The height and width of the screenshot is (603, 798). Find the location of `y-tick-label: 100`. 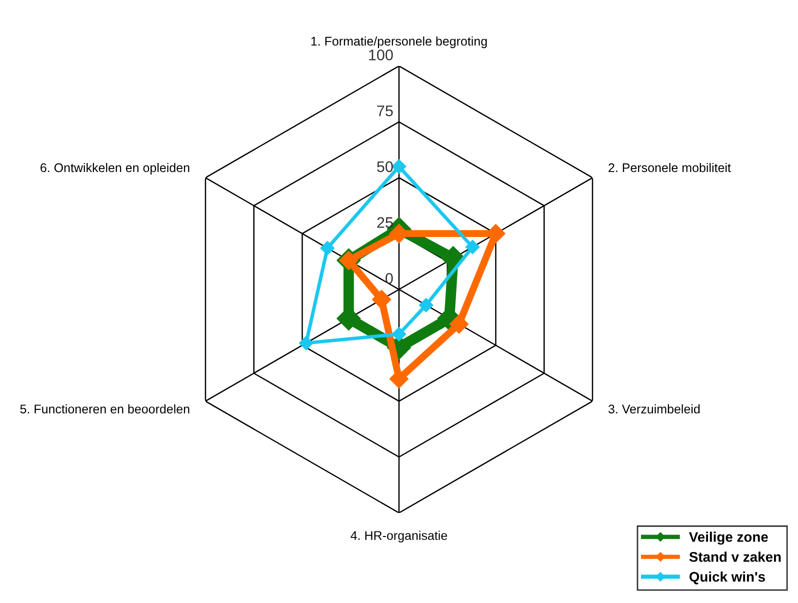

y-tick-label: 100 is located at coordinates (381, 55).